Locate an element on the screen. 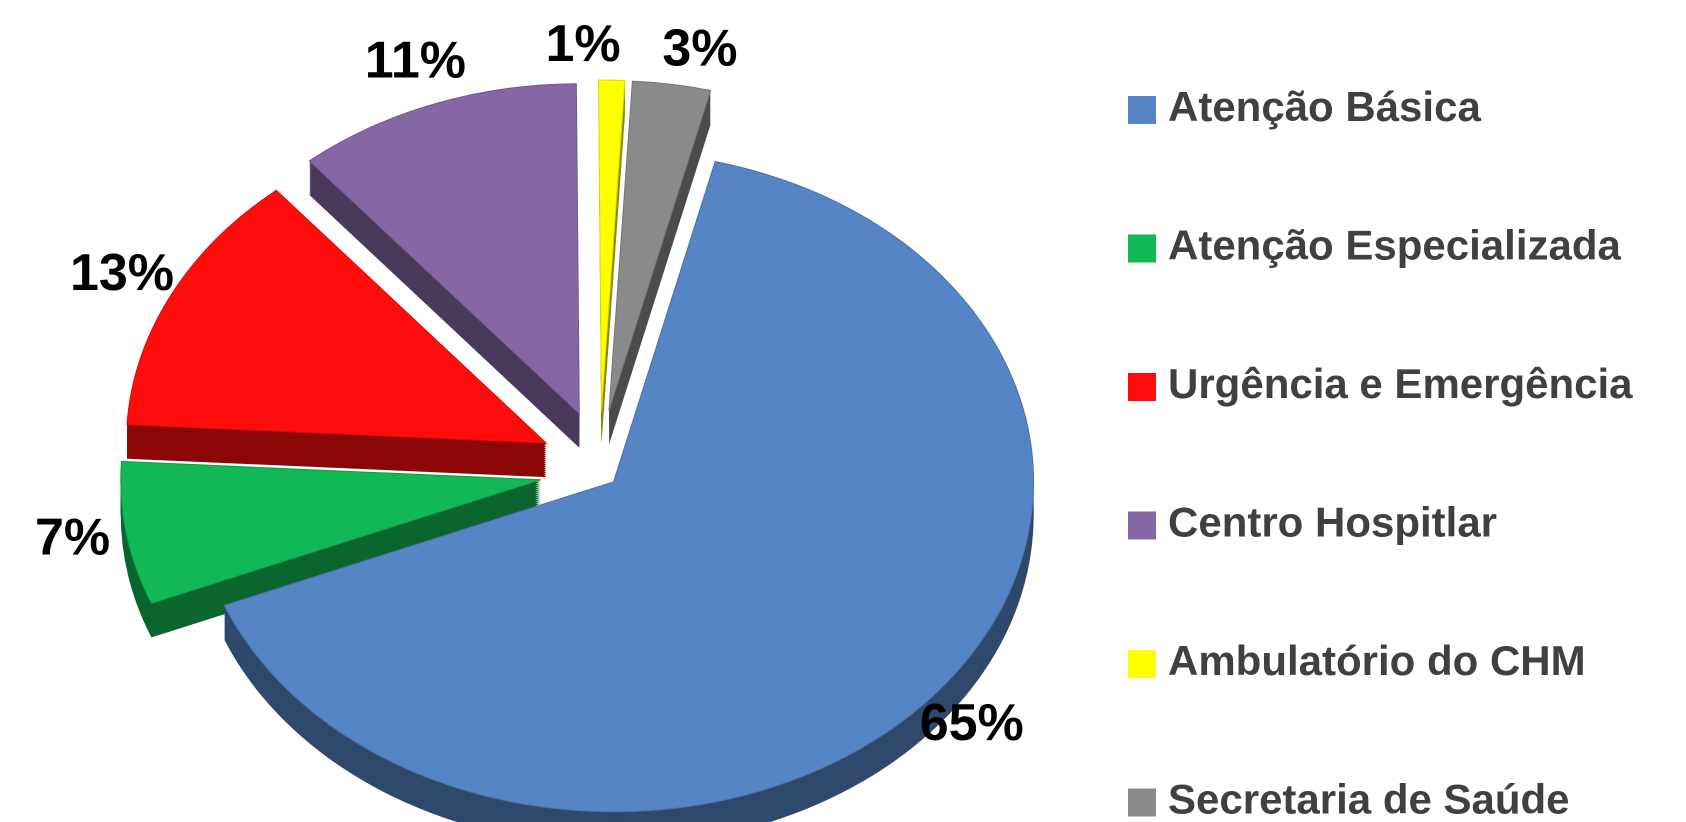 This screenshot has width=1686, height=822. data-label: 11% is located at coordinates (415, 60).